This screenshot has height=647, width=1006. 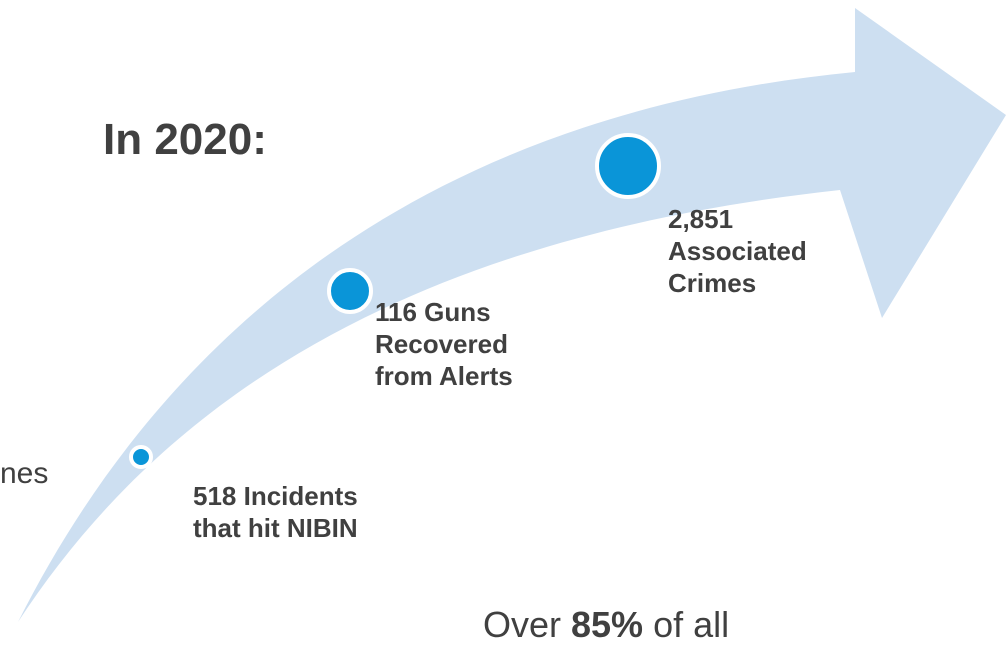 What do you see at coordinates (527, 624) in the screenshot?
I see `statement-prefix: Over` at bounding box center [527, 624].